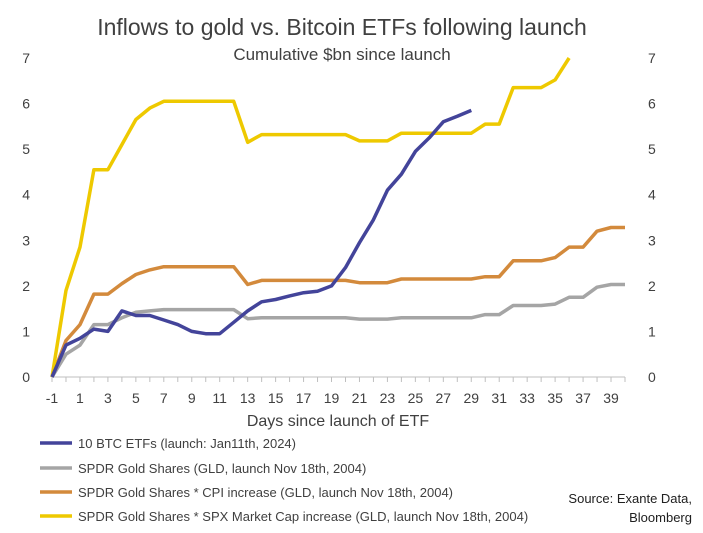 The width and height of the screenshot is (703, 533). What do you see at coordinates (332, 398) in the screenshot?
I see `x-tick-label: 19` at bounding box center [332, 398].